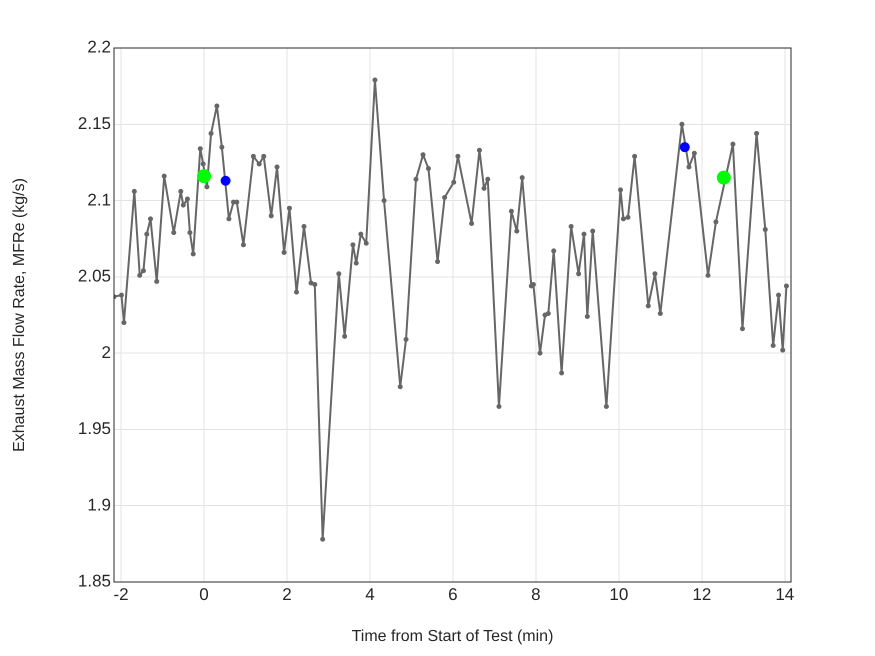 Image resolution: width=875 pixels, height=656 pixels. Describe the element at coordinates (536, 594) in the screenshot. I see `x-tick-label: 8` at that location.